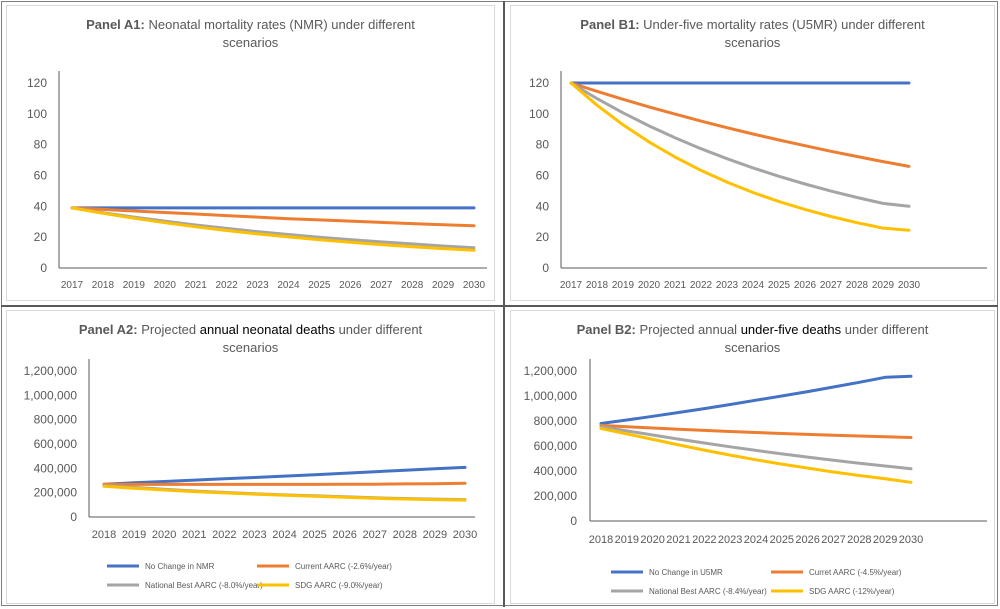 Image resolution: width=1000 pixels, height=609 pixels. Describe the element at coordinates (610, 24) in the screenshot. I see `panel-b1-label: Panel B1:` at that location.